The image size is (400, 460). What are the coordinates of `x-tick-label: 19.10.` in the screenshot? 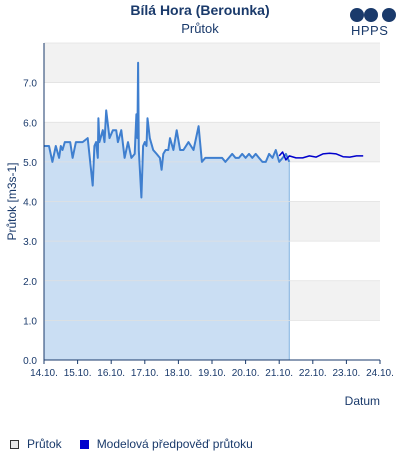 It's located at (212, 373).